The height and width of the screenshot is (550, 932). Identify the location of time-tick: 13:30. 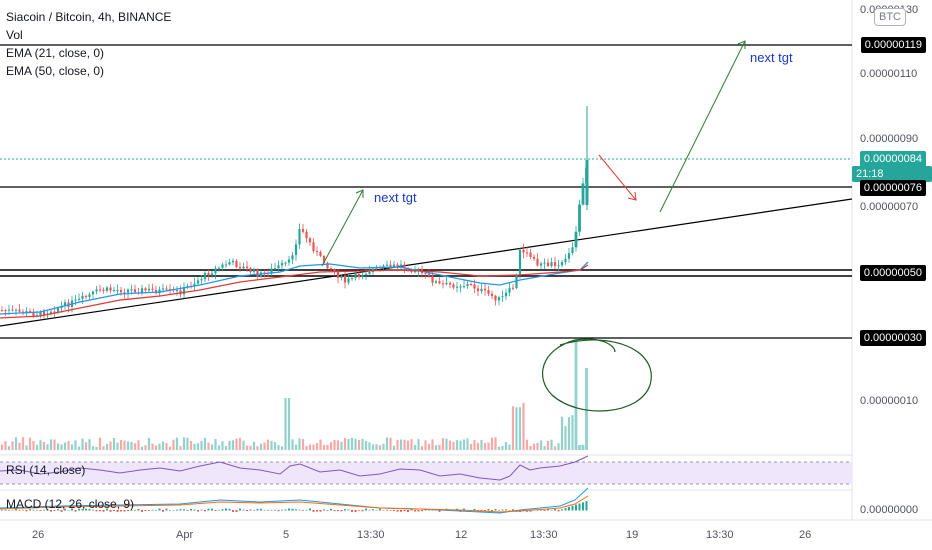
(544, 535).